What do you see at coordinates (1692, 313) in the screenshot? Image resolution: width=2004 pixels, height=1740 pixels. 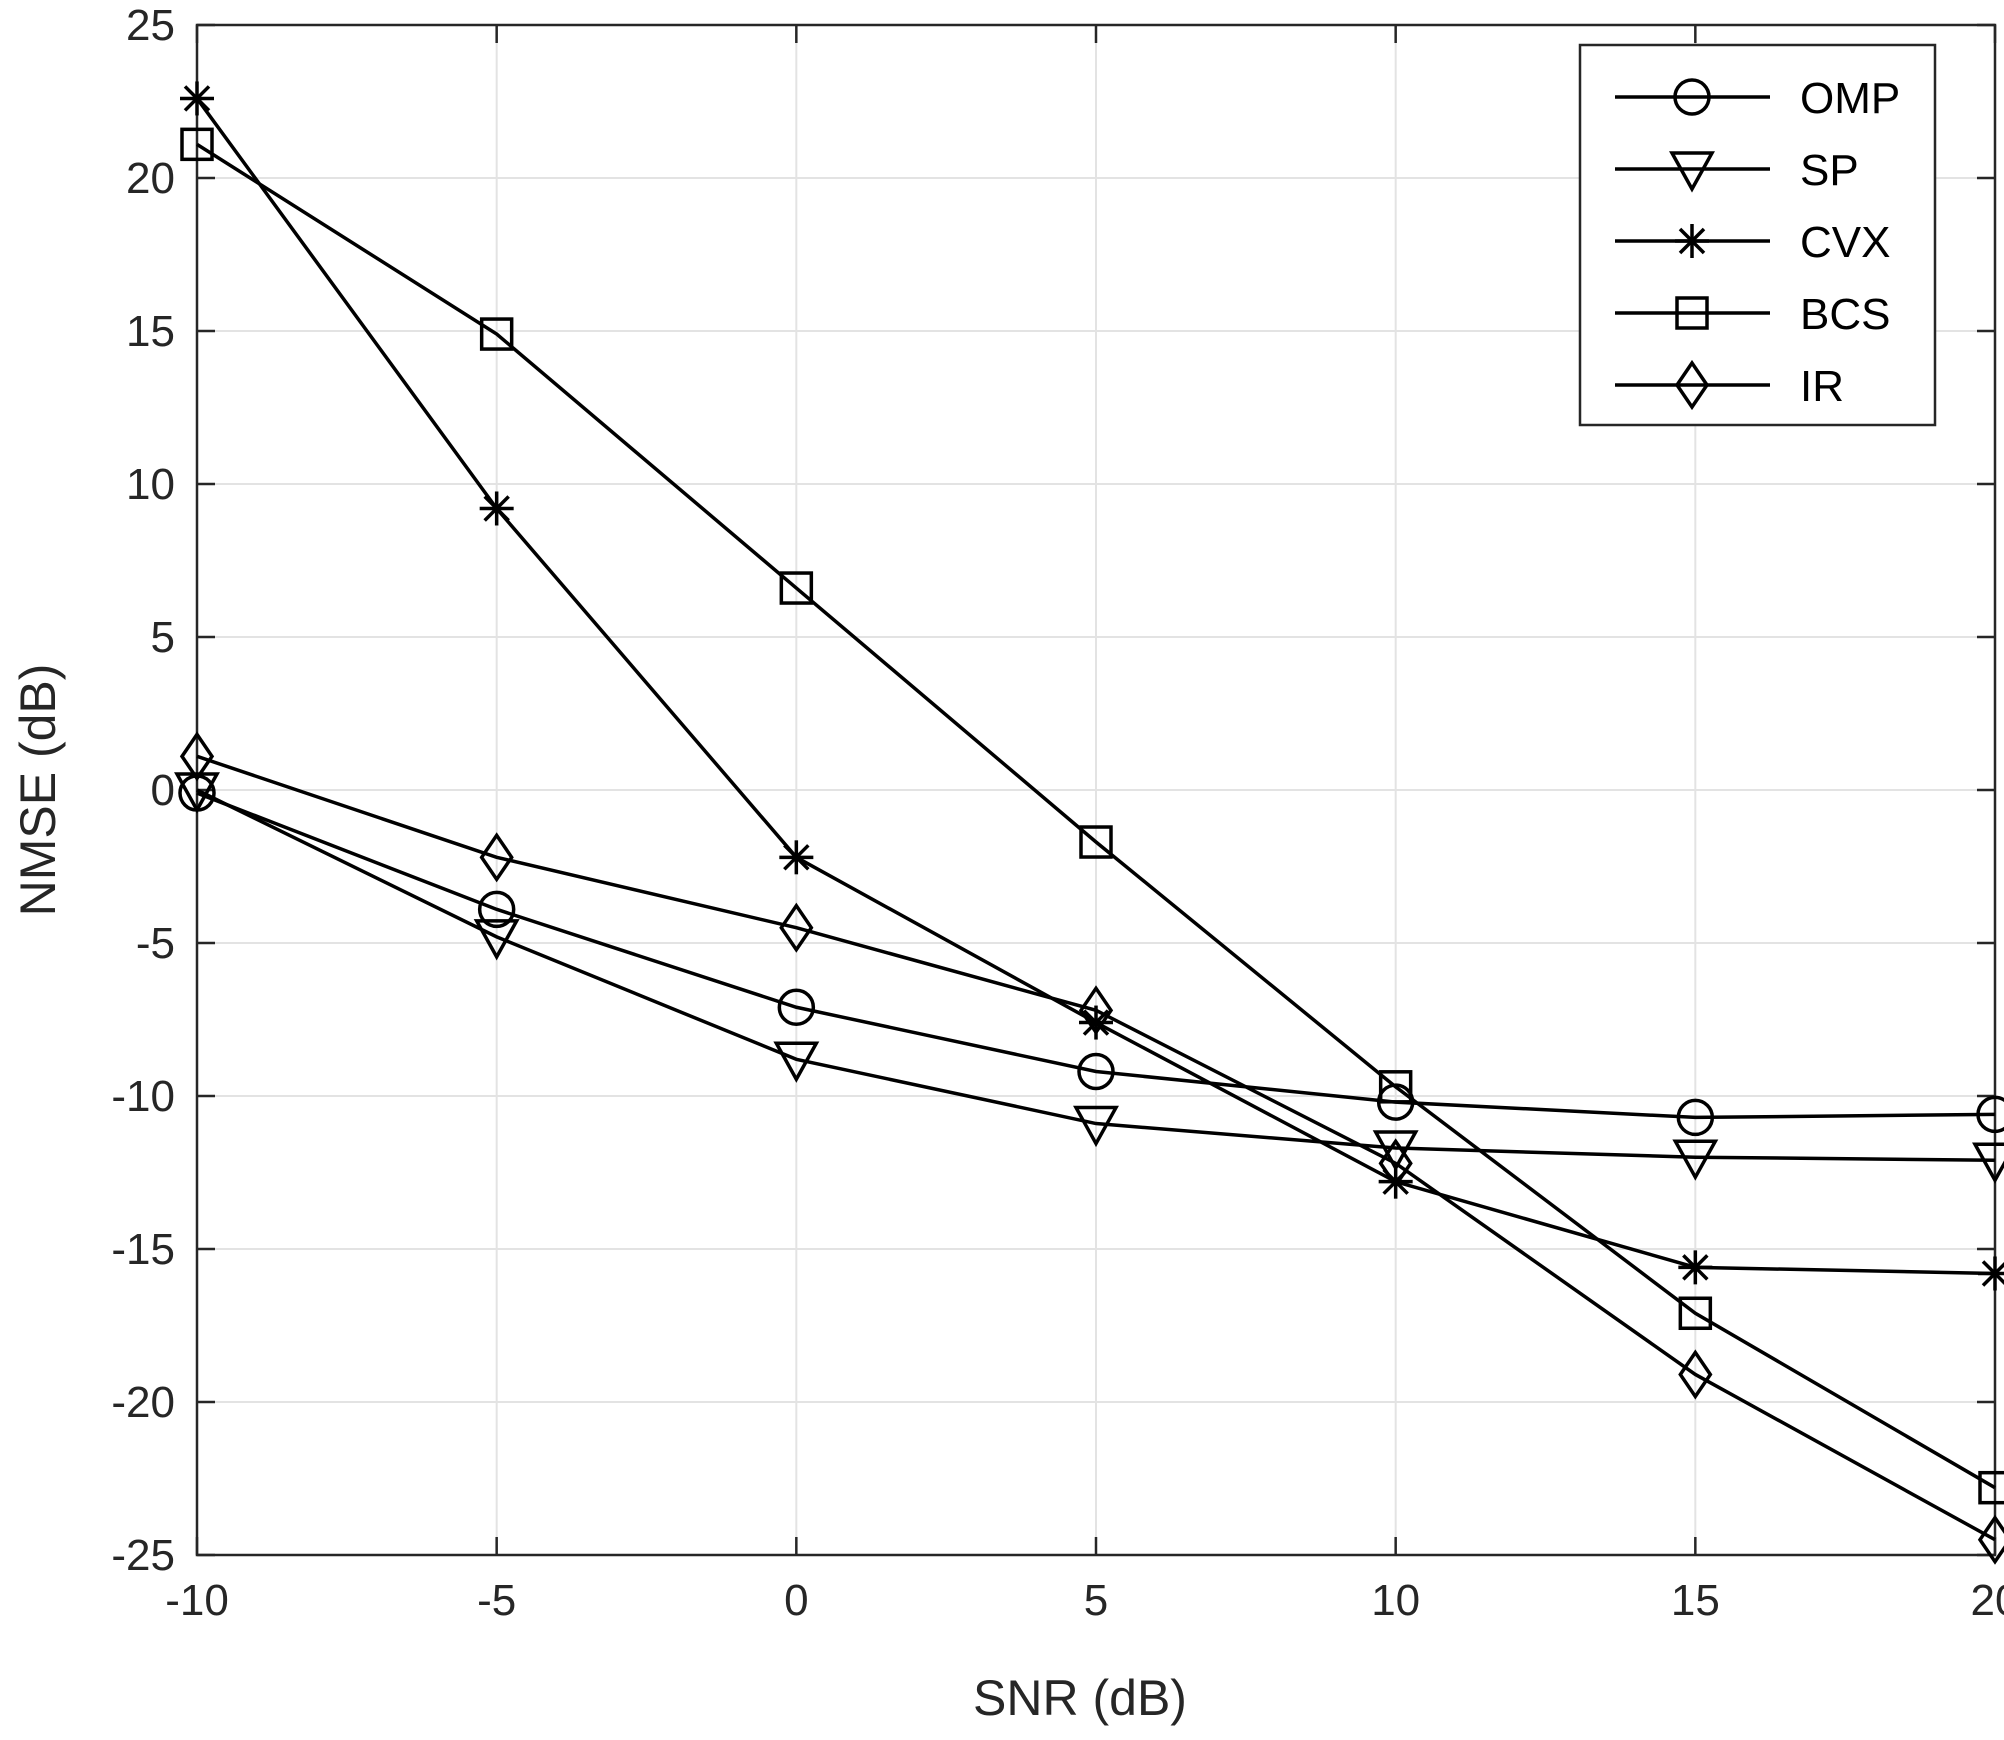 I see `legend-marker-bcs` at bounding box center [1692, 313].